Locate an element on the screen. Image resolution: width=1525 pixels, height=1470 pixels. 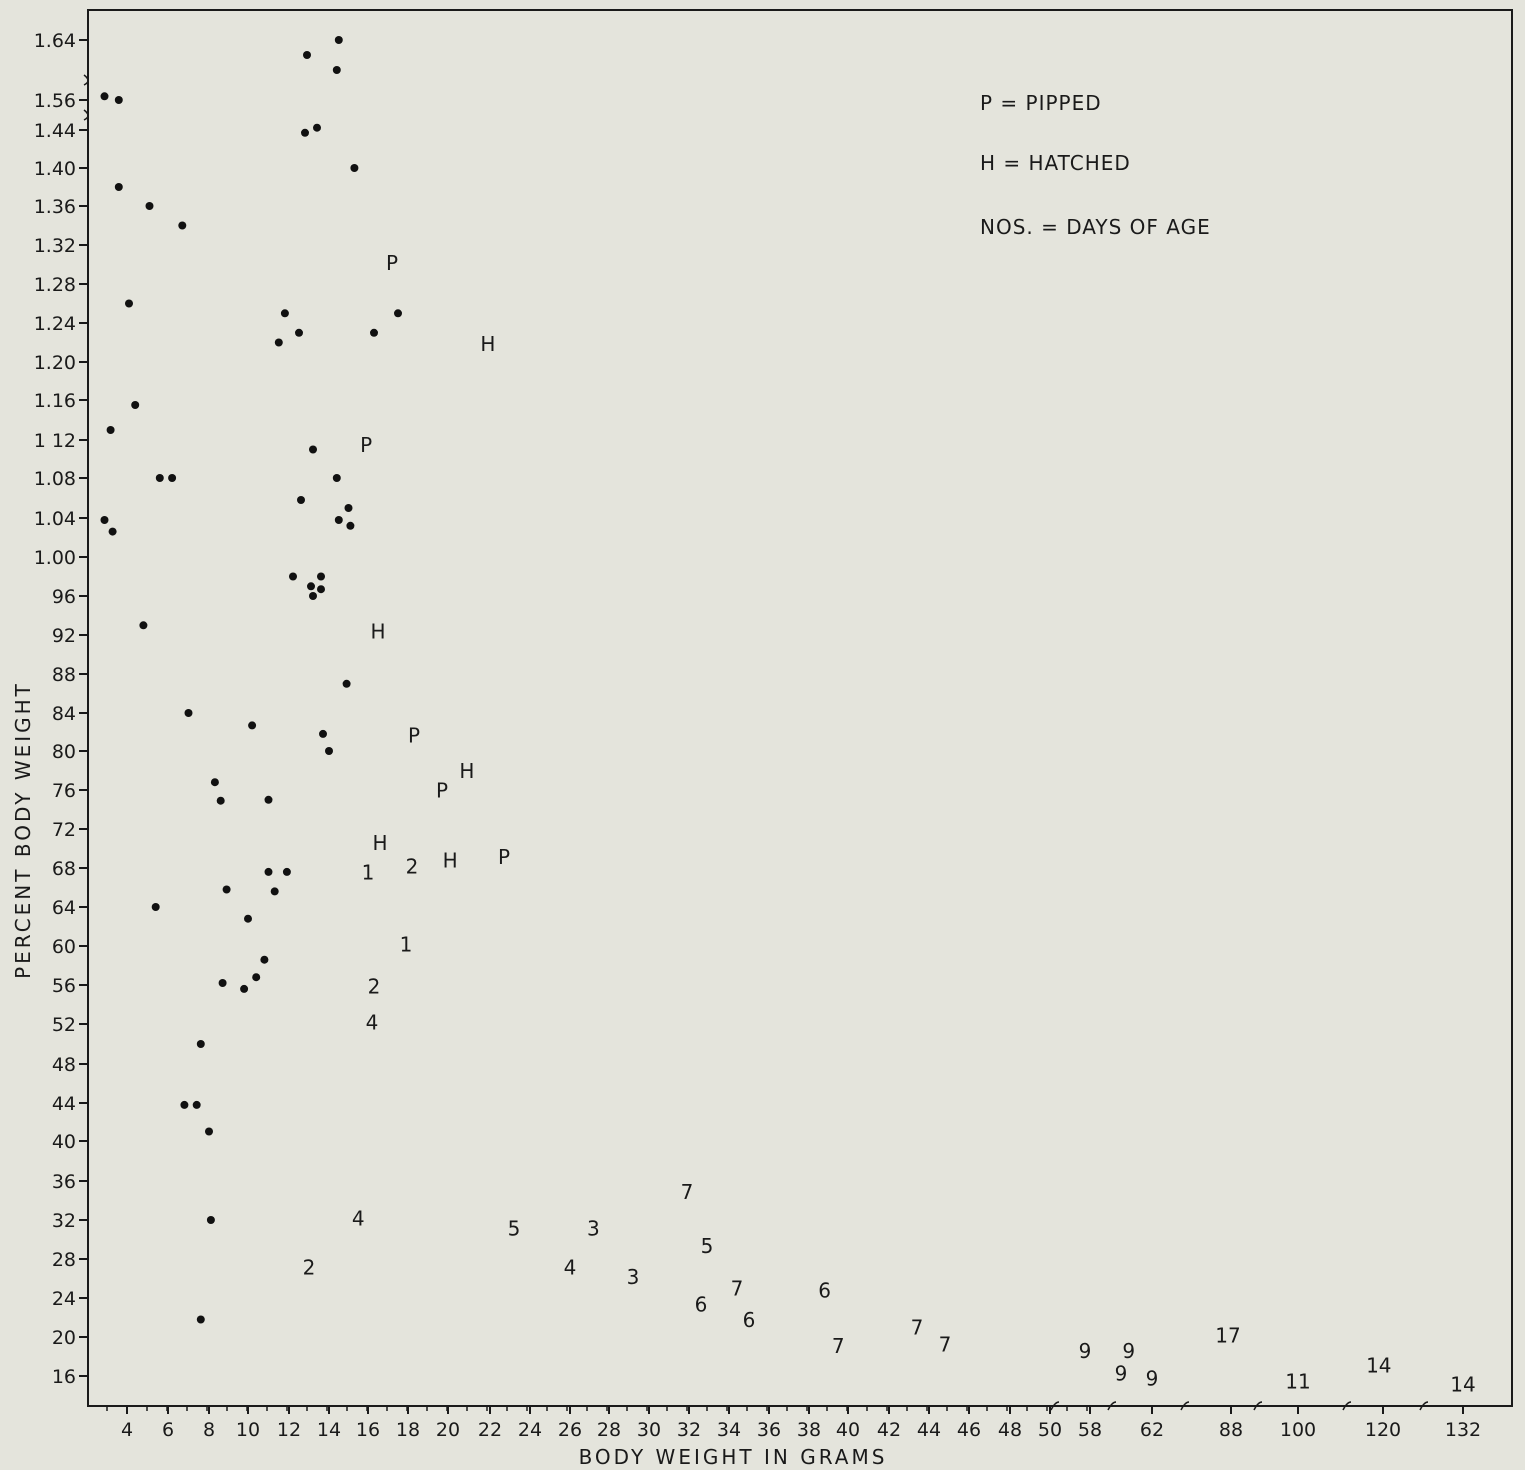
y-tick-label: 1.04 is located at coordinates (55, 519).